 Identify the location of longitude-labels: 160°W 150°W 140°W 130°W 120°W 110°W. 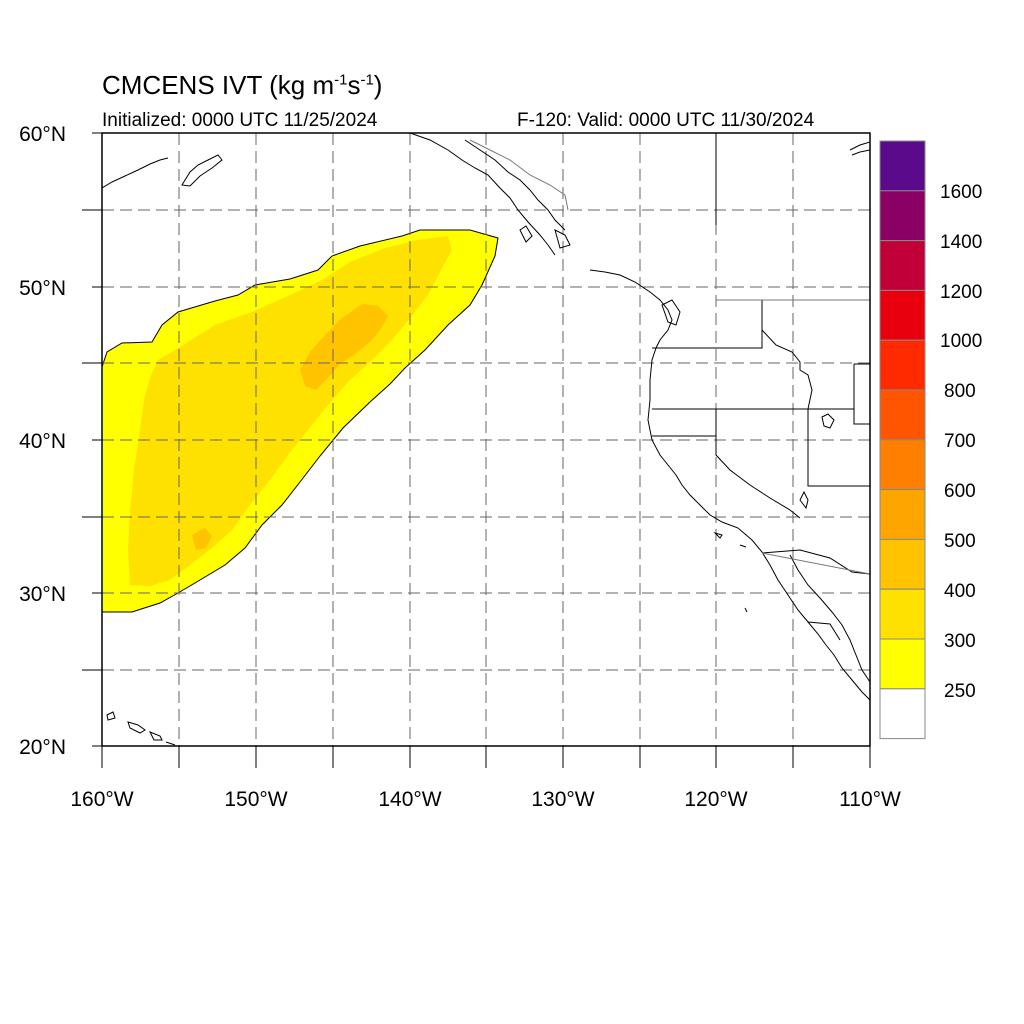
(485, 799).